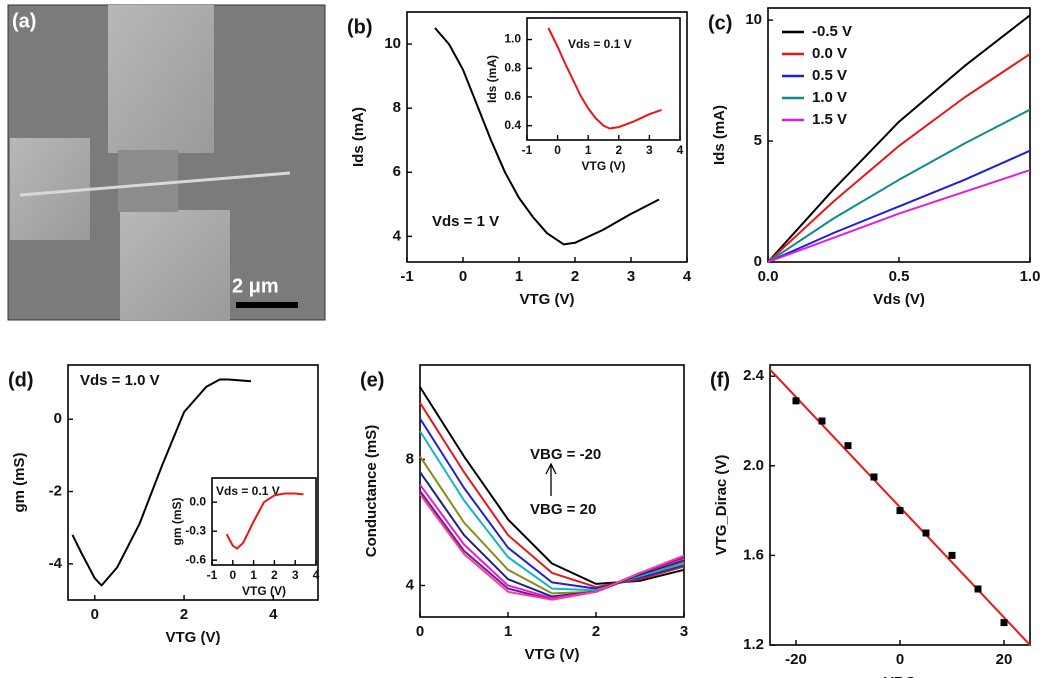  Describe the element at coordinates (120, 380) in the screenshot. I see `annotation: Vds = 1.0 V` at that location.